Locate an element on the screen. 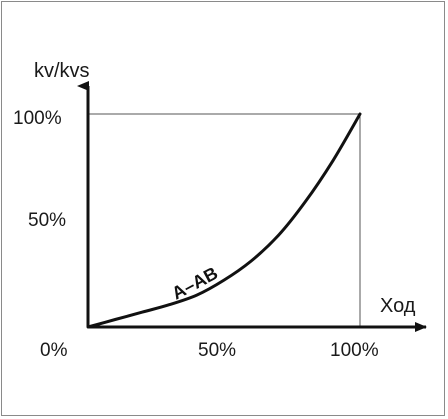 The height and width of the screenshot is (419, 448). x-axis-label: Ход is located at coordinates (398, 306).